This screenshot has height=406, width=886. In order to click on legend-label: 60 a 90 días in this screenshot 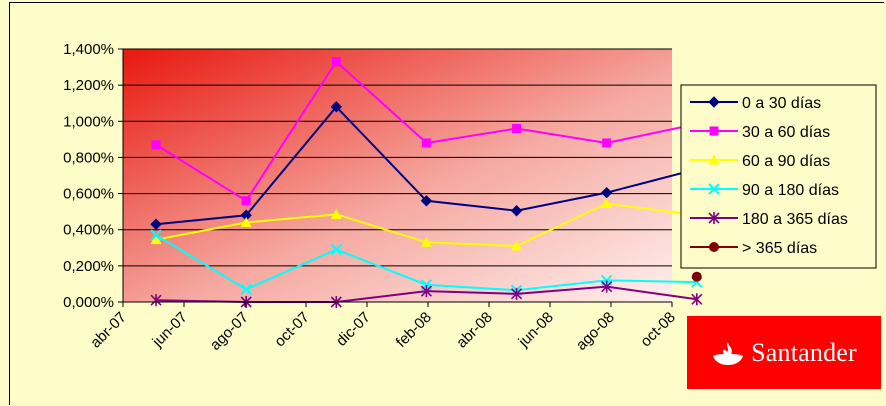, I will do `click(786, 161)`.